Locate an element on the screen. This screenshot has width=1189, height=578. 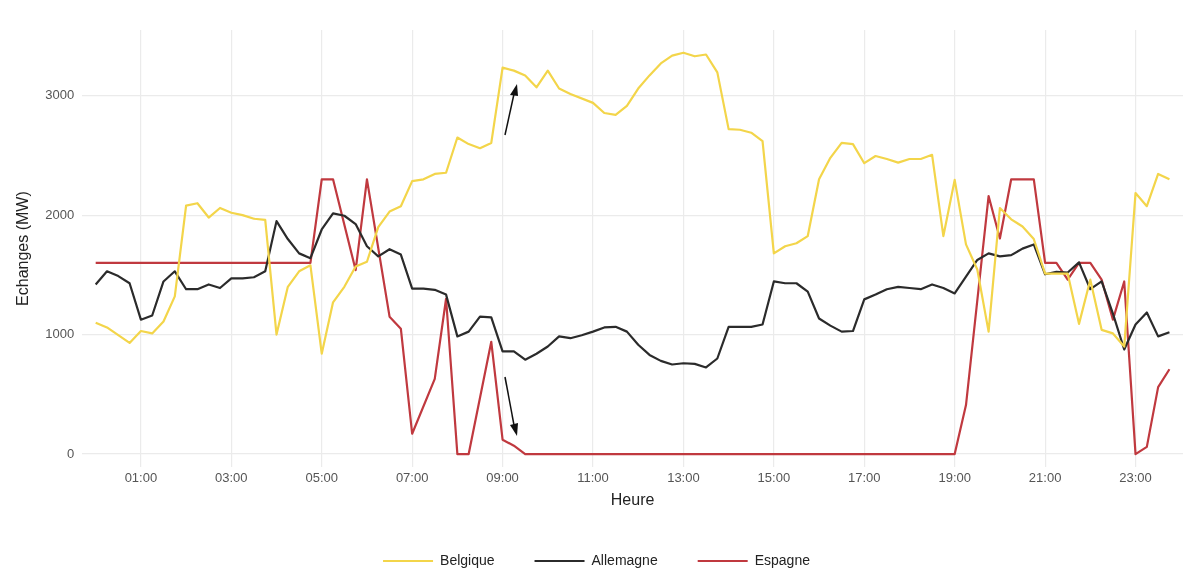
x-tick-label: 21:00 is located at coordinates (1045, 477).